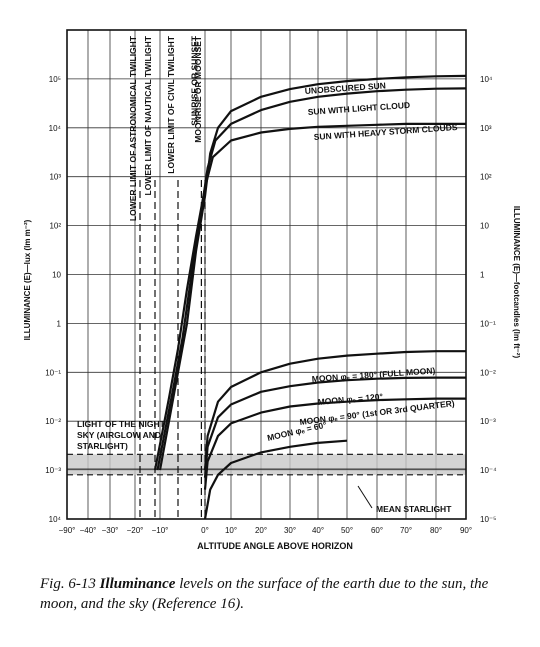 The image size is (540, 647). Describe the element at coordinates (347, 530) in the screenshot. I see `x-tick-label: 50°` at that location.